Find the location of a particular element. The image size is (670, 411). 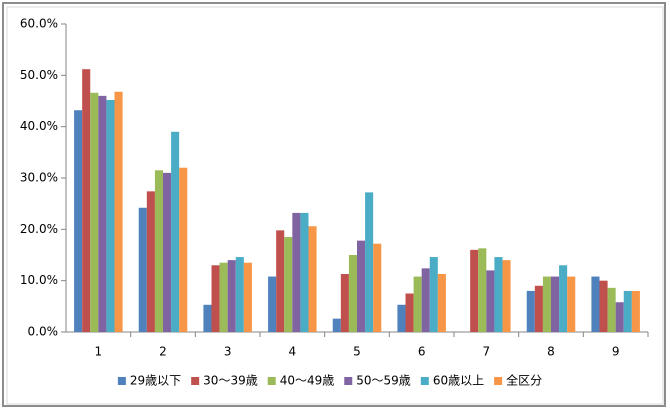

legend-label: 全区分 is located at coordinates (524, 380).